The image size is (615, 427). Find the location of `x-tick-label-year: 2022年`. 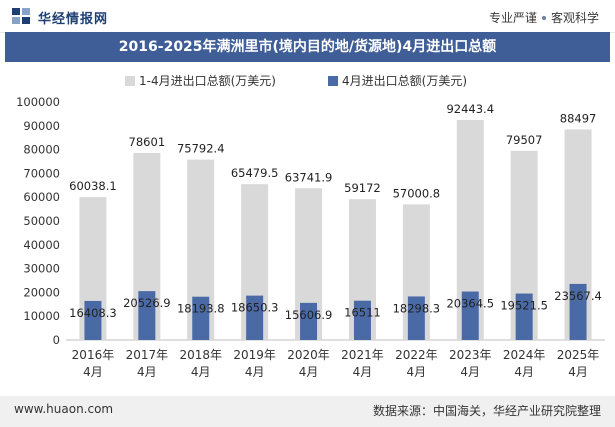

x-tick-label-year: 2022年 is located at coordinates (416, 355).